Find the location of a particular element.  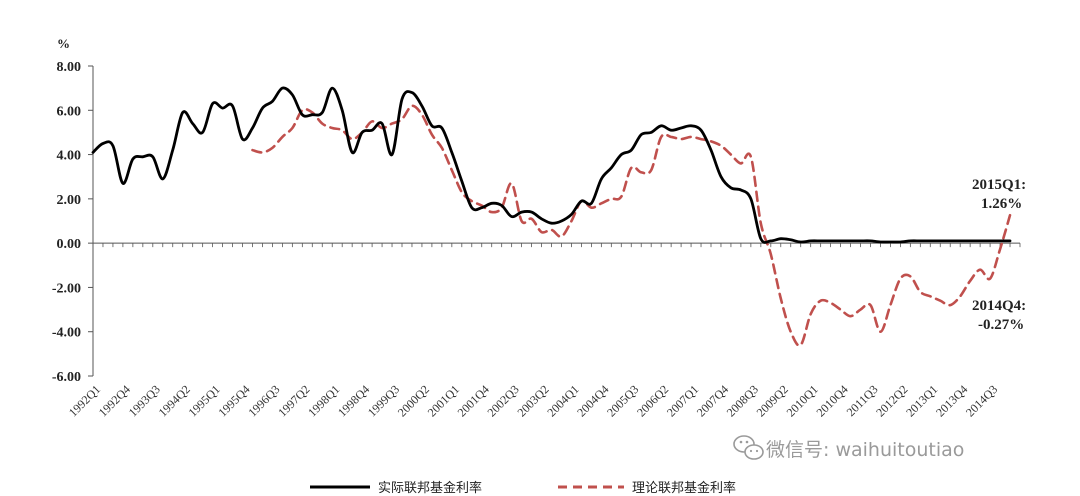

x-tick-label: 1992Q1 is located at coordinates (84, 400).